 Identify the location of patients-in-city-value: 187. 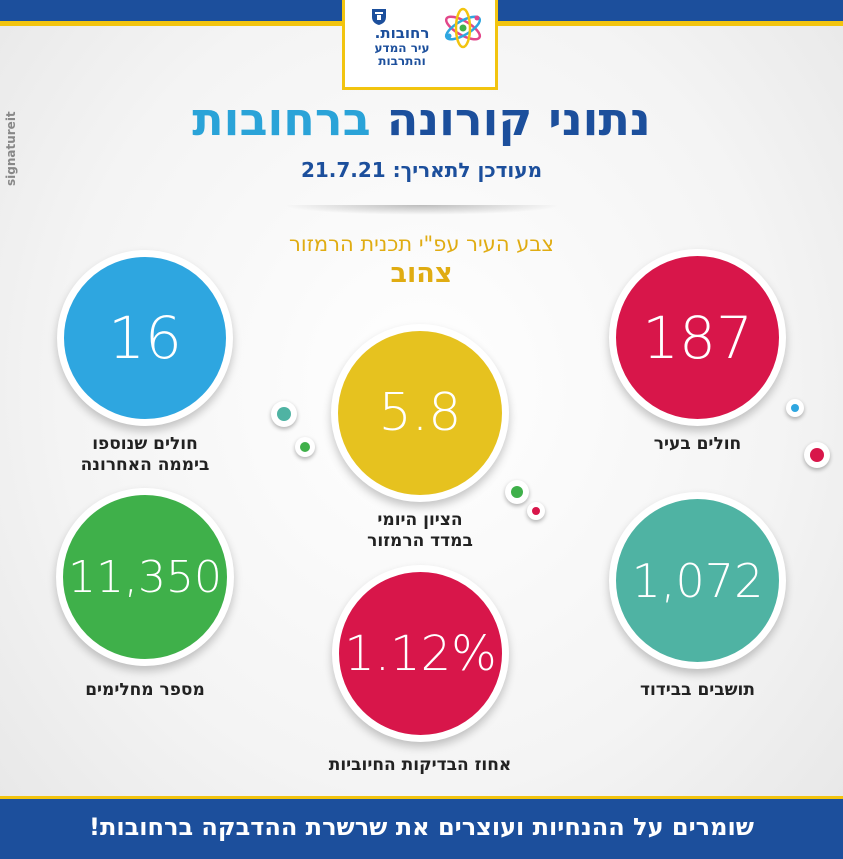
(697, 337).